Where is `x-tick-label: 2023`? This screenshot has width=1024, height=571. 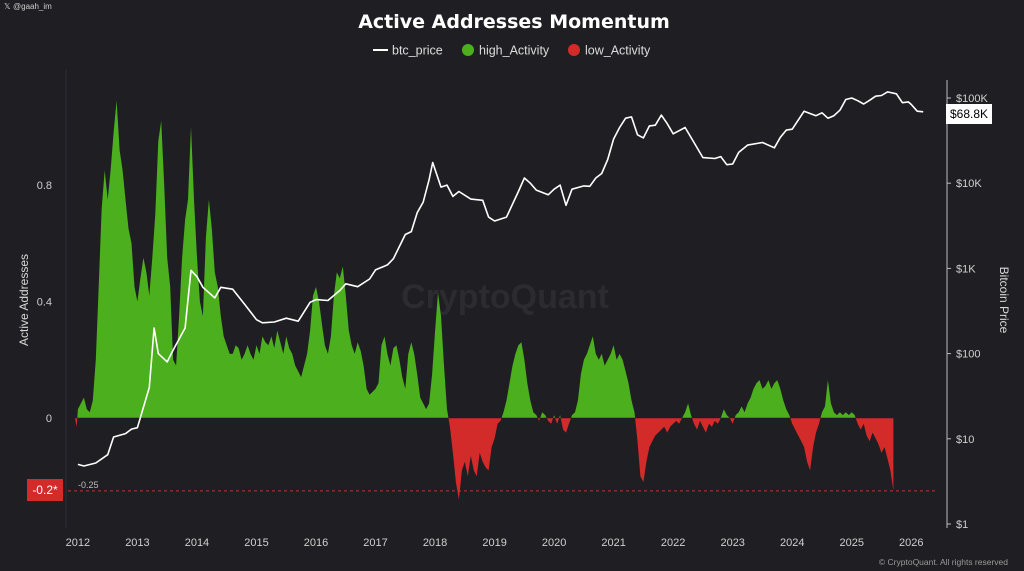 x-tick-label: 2023 is located at coordinates (732, 543).